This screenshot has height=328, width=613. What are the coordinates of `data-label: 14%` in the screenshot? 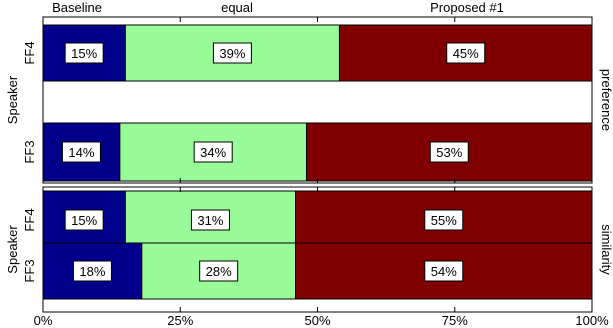 It's located at (81, 152).